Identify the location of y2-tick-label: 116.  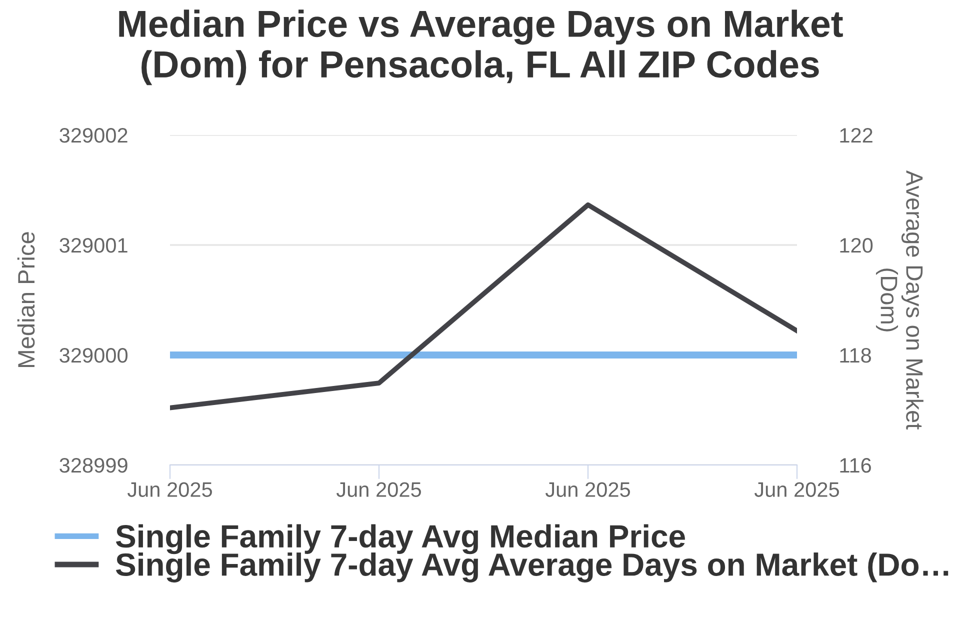
(855, 465).